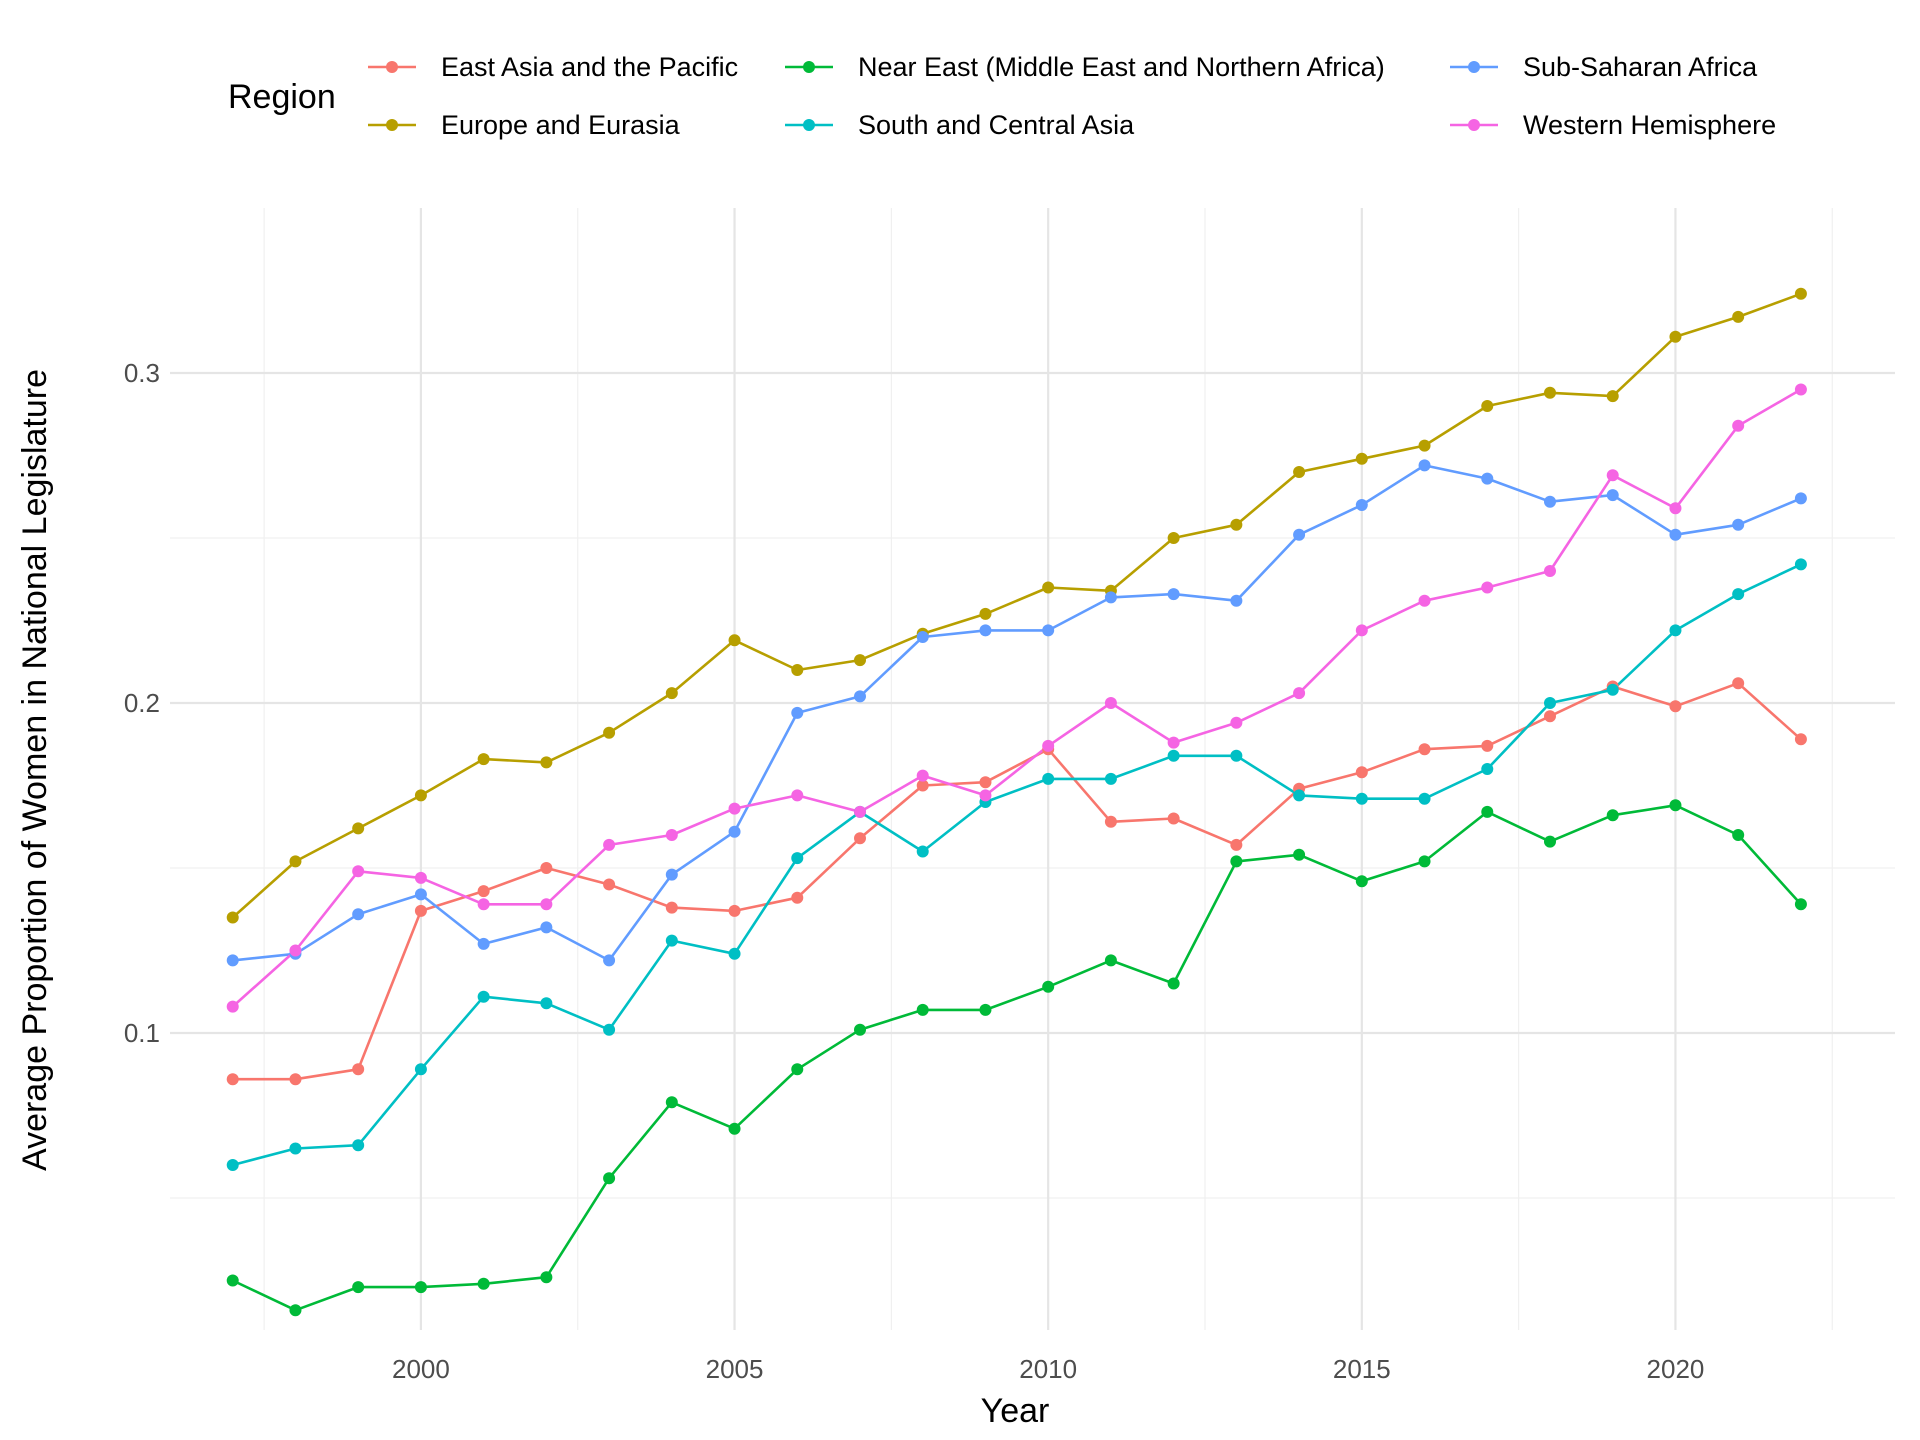 Image resolution: width=1920 pixels, height=1440 pixels. What do you see at coordinates (589, 67) in the screenshot?
I see `legend-label: East Asia and the Pacific` at bounding box center [589, 67].